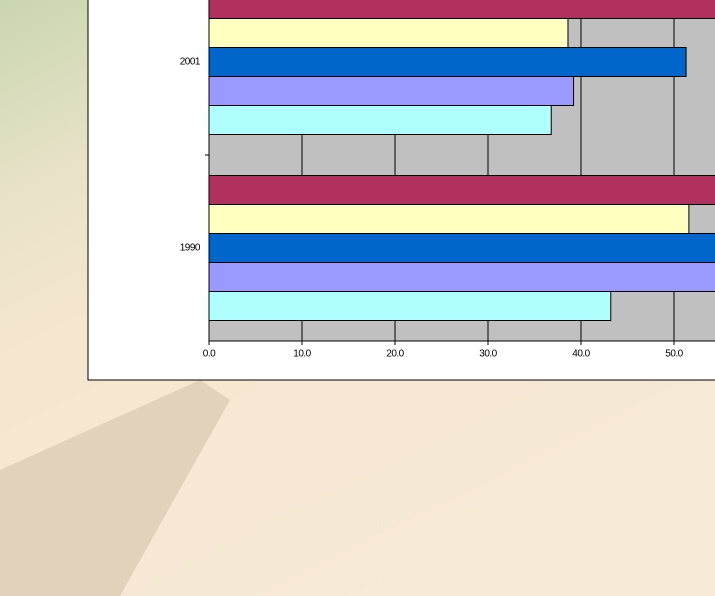 The height and width of the screenshot is (596, 715). What do you see at coordinates (395, 354) in the screenshot?
I see `x-tick-label: 20.0` at bounding box center [395, 354].